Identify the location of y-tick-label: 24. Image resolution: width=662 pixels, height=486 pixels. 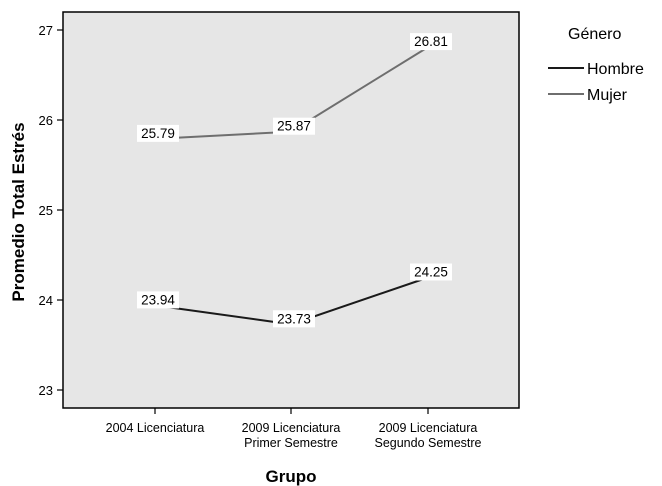
(46, 300).